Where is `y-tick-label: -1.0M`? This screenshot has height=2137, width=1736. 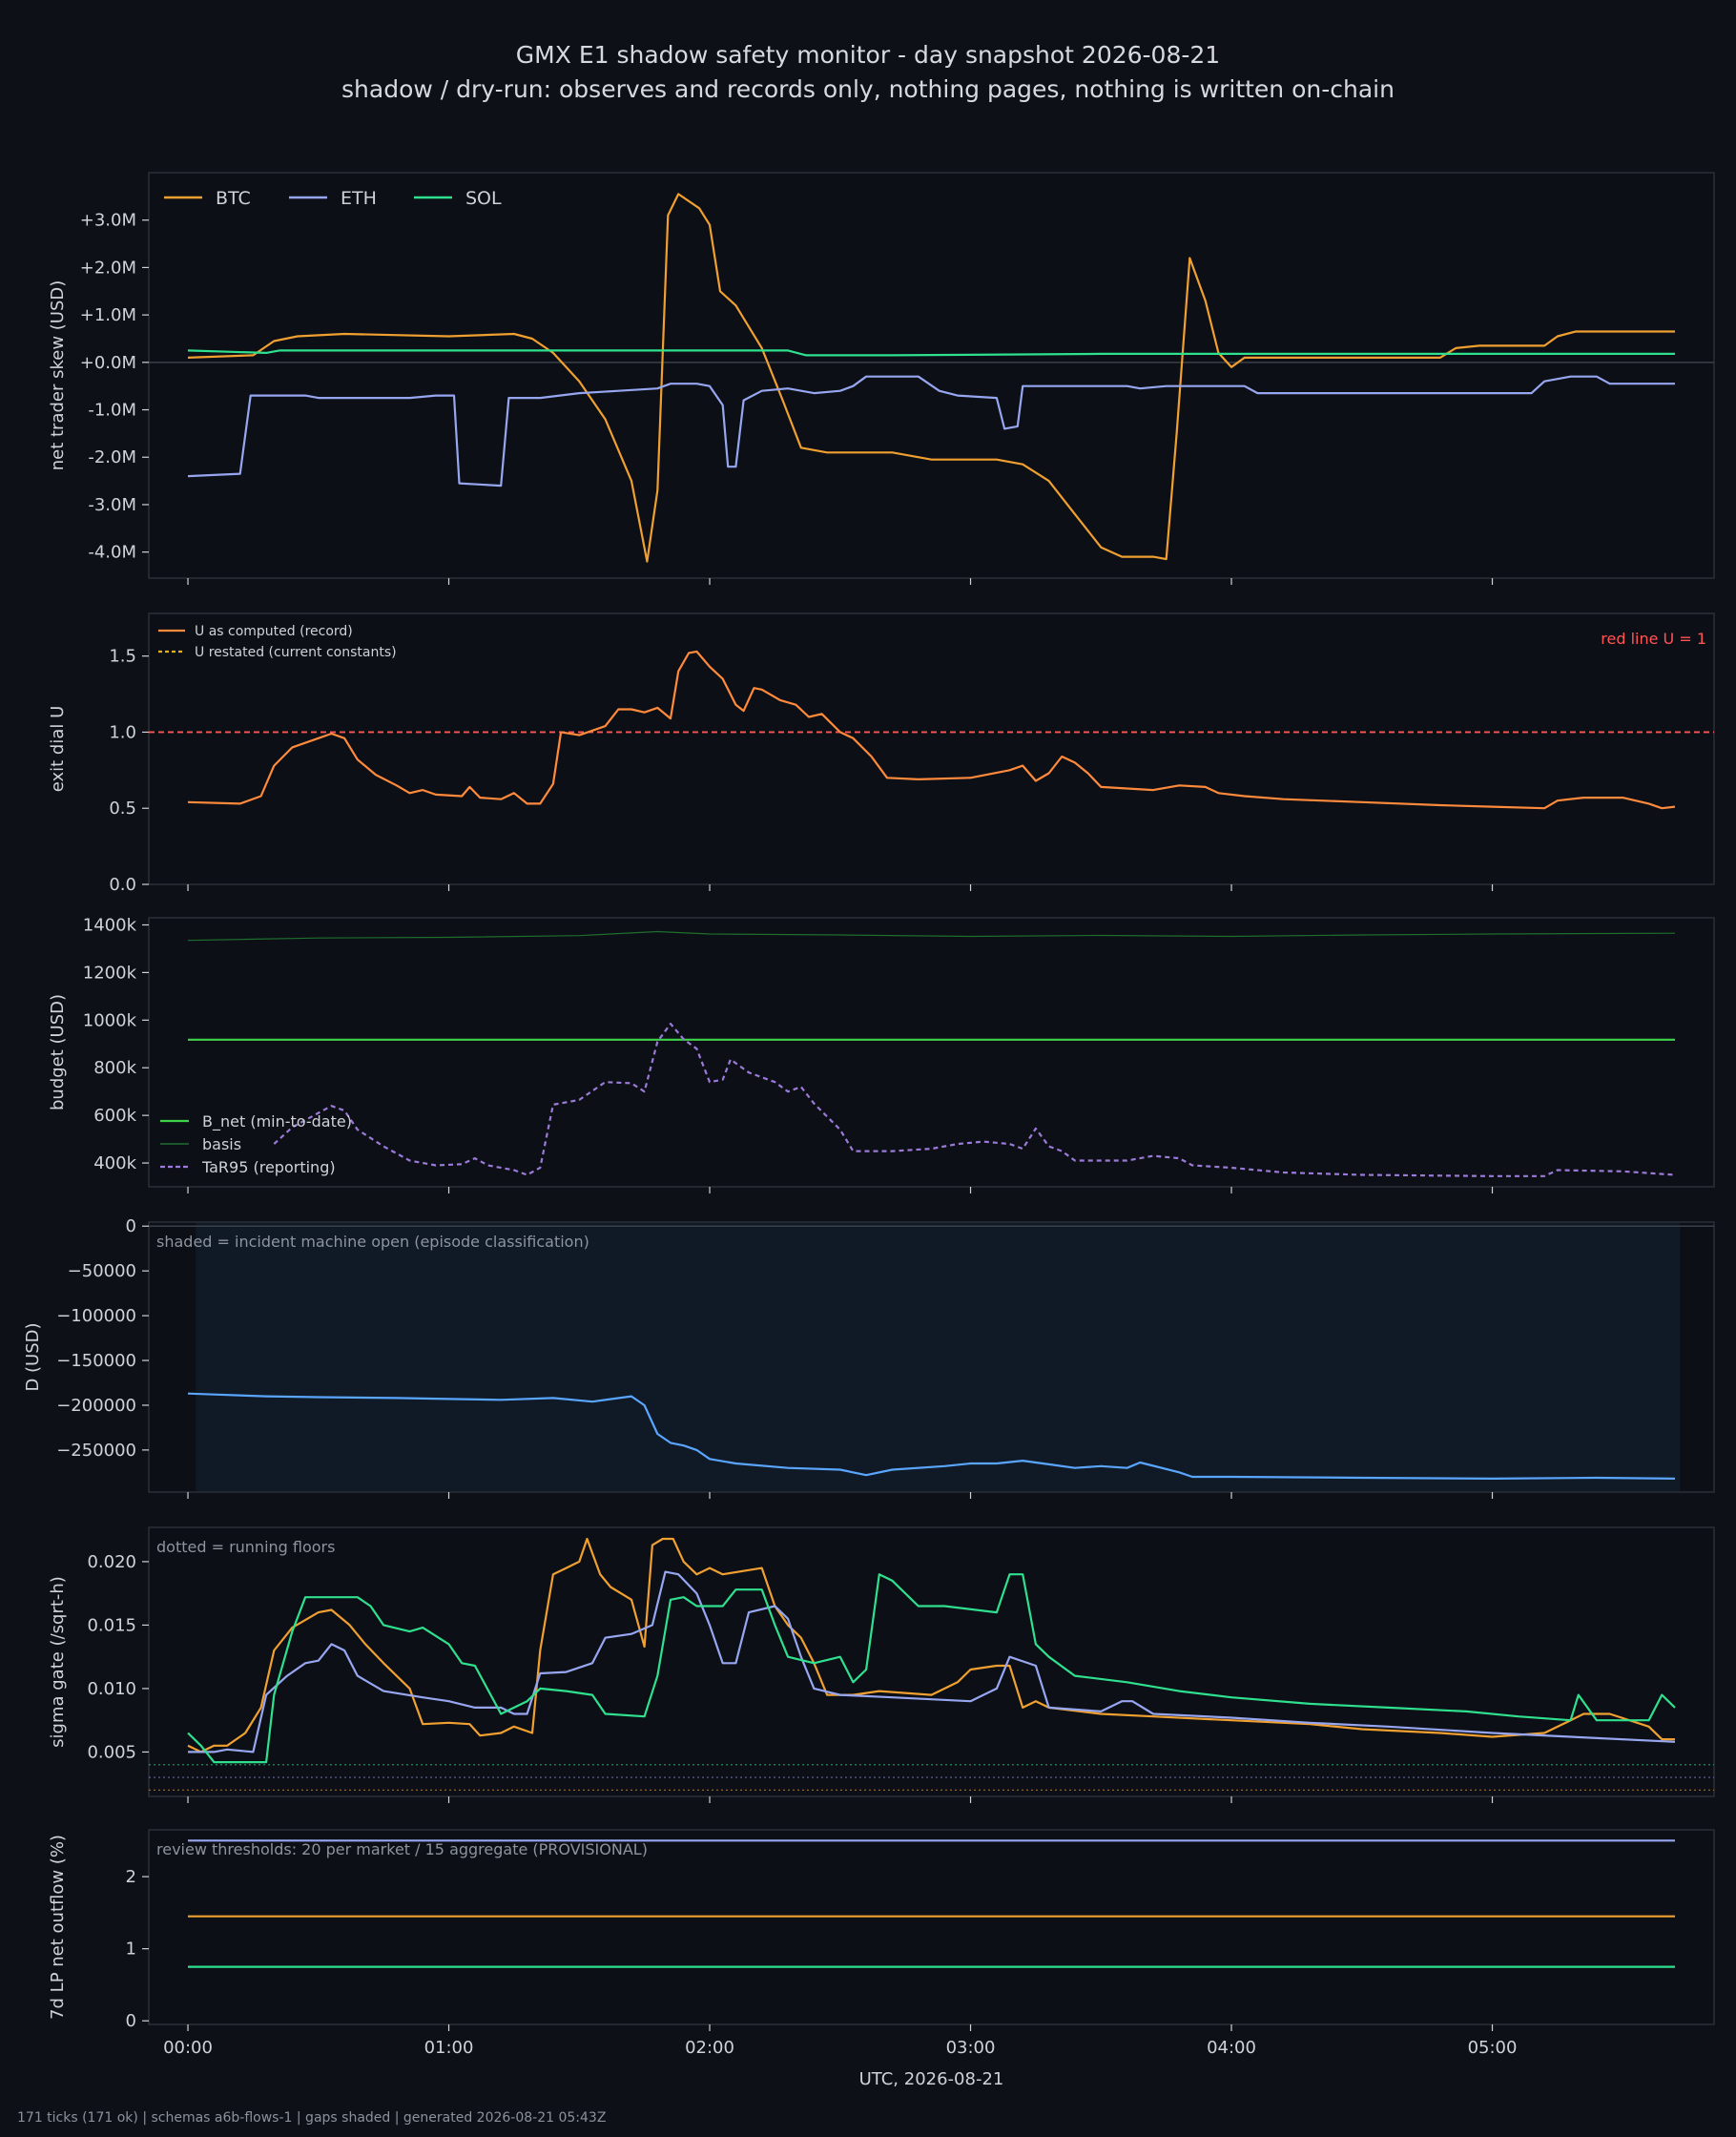 y-tick-label: -1.0M is located at coordinates (112, 411).